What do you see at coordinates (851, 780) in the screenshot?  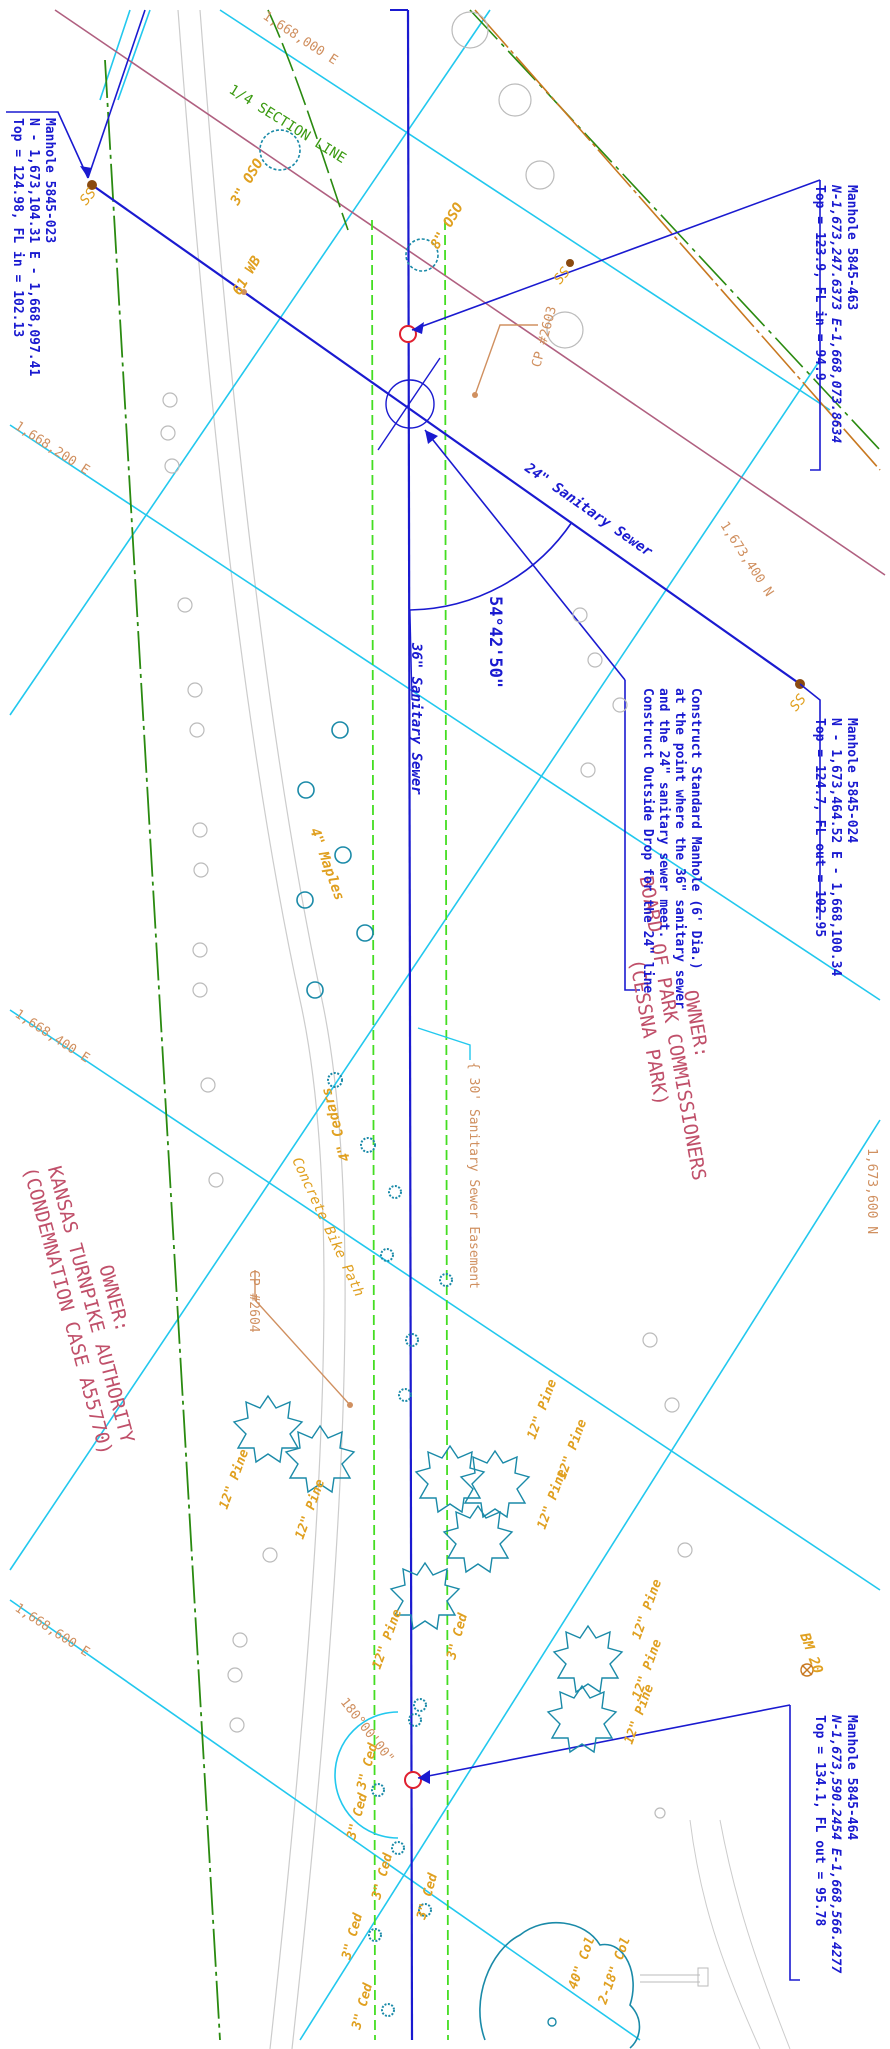 I see `manhole-024-name: Manhole 5845-024` at bounding box center [851, 780].